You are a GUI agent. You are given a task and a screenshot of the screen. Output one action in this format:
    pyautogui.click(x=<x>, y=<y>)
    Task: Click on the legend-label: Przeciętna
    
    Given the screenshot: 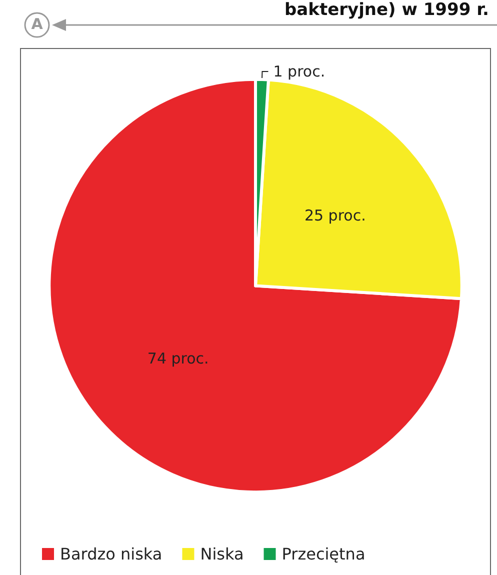 What is the action you would take?
    pyautogui.click(x=324, y=554)
    